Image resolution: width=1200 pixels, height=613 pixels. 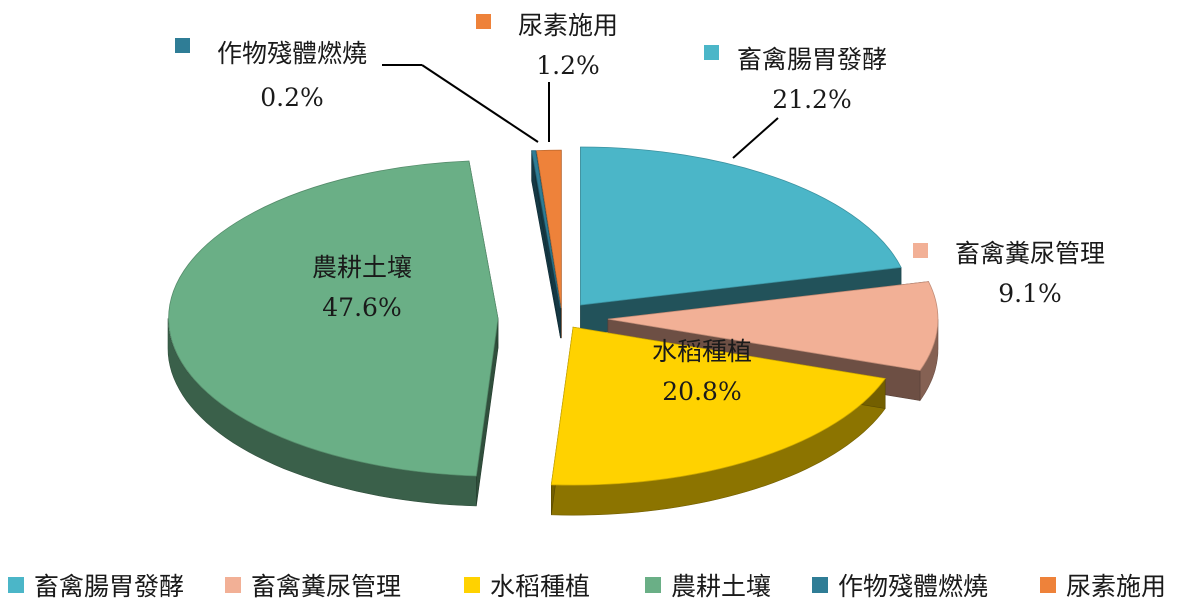 I want to click on slice-percent-label-2: 20.8%, so click(x=701, y=391).